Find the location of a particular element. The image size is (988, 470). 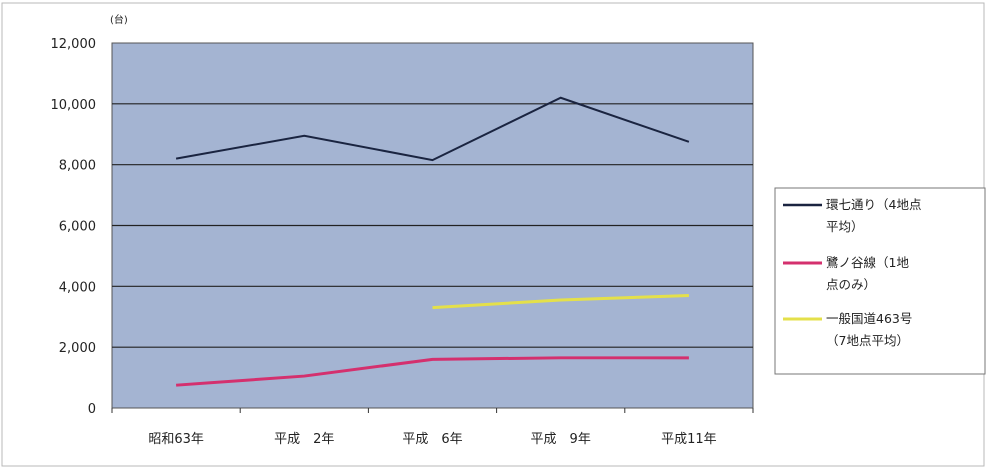

y-tick-label: 8,000 is located at coordinates (77, 166).